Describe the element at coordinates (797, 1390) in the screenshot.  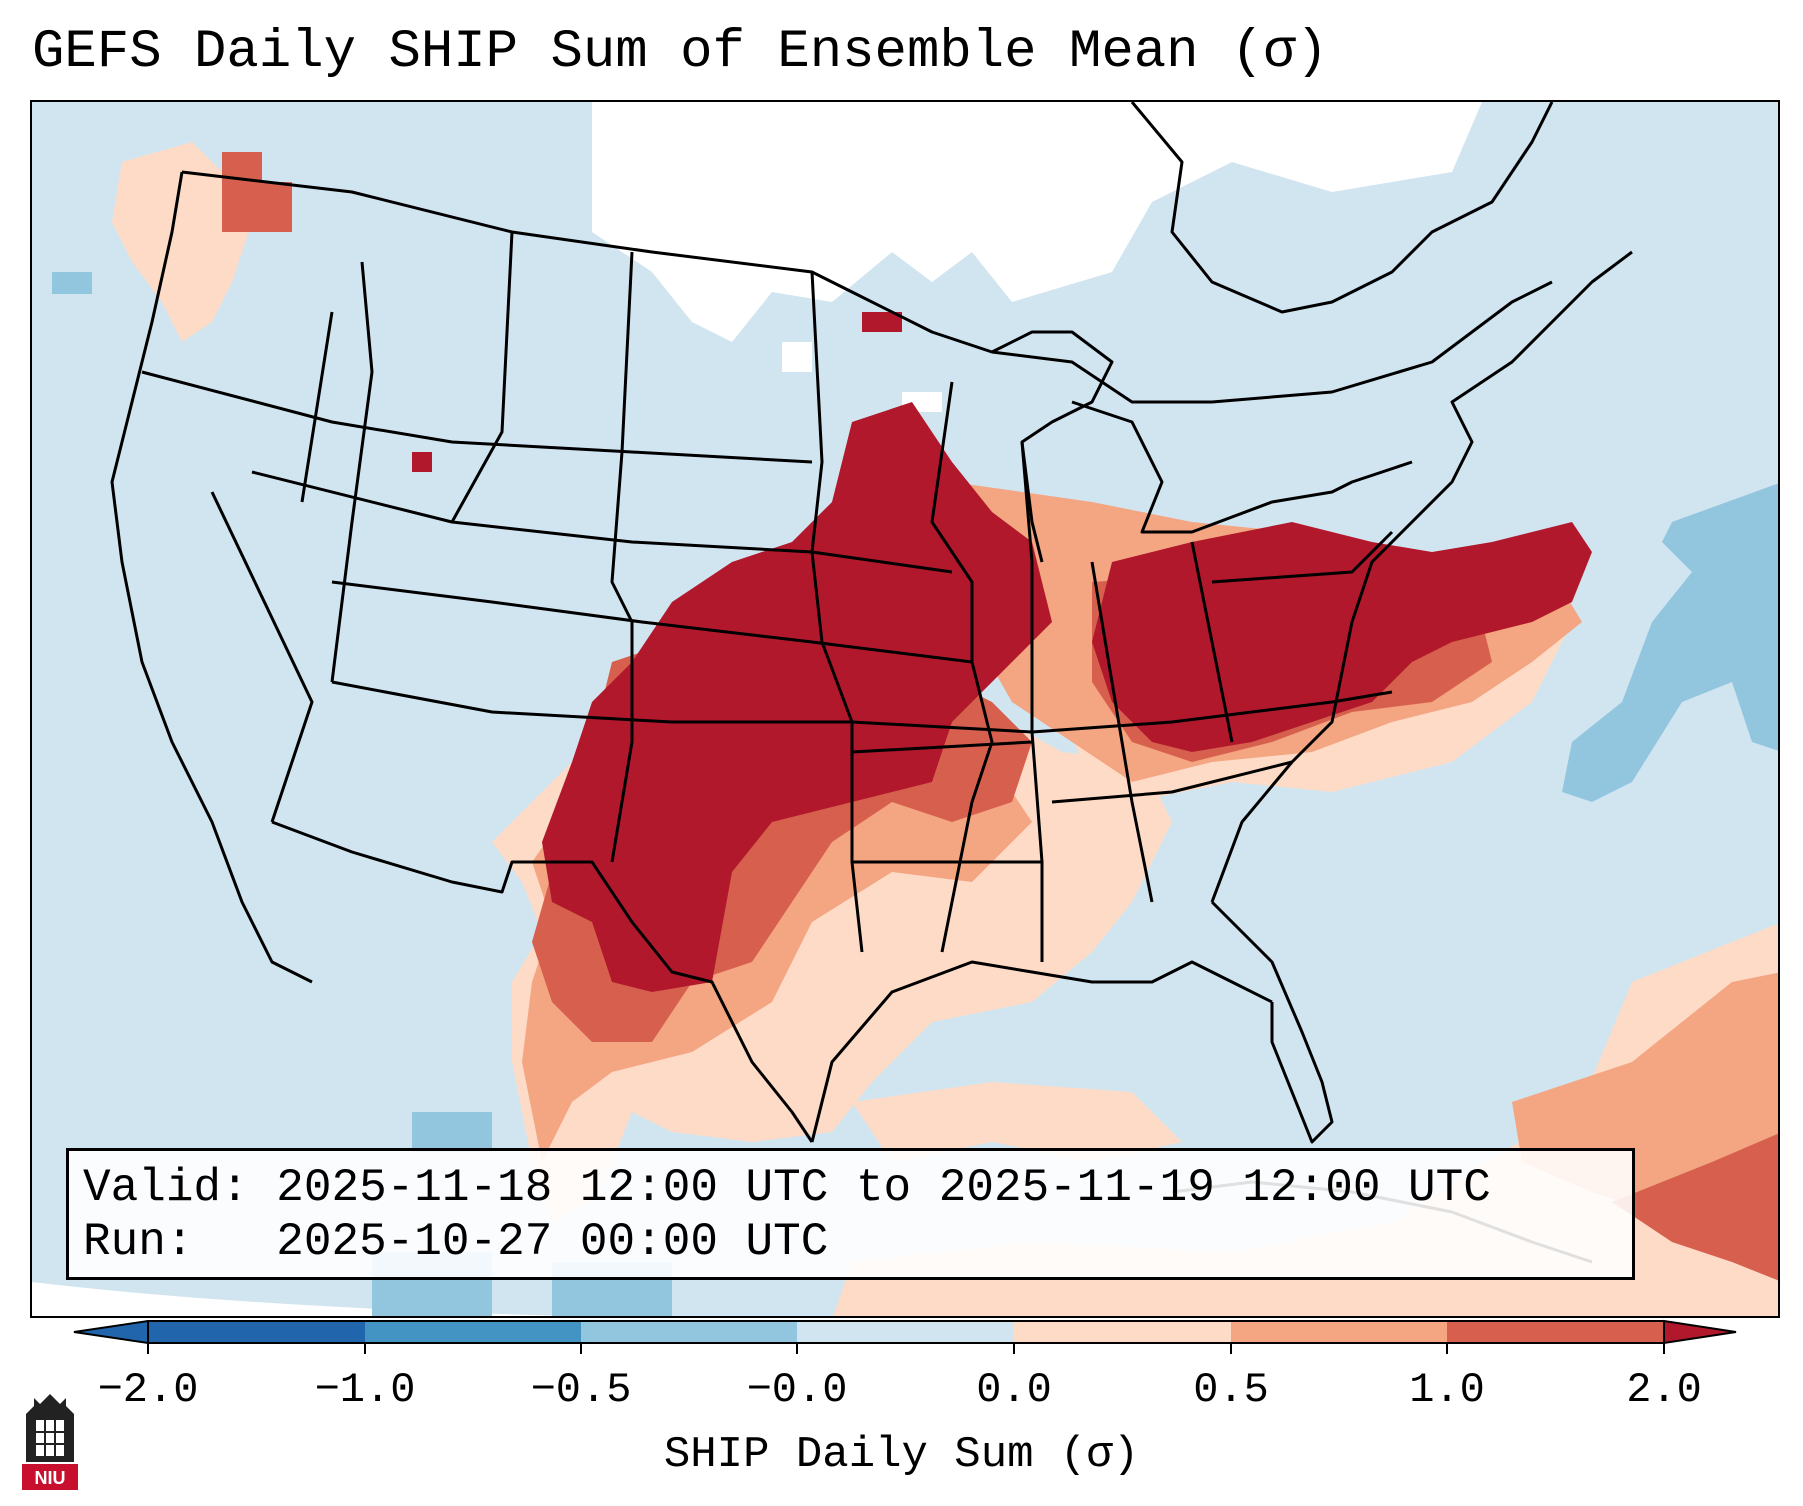
I see `tick-label: −0.0` at that location.